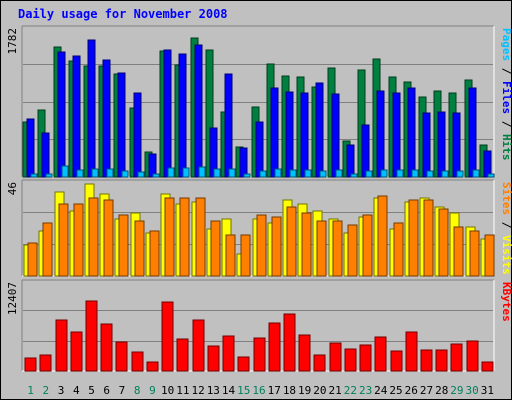 The image size is (512, 400). What do you see at coordinates (197, 390) in the screenshot?
I see `x-tick-label: 12` at bounding box center [197, 390].